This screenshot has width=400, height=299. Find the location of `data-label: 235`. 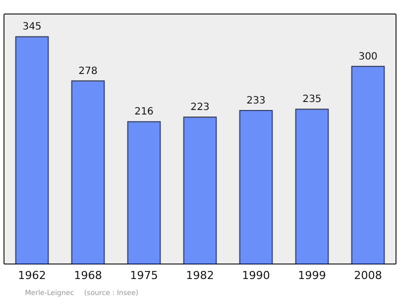

data-label: 235 is located at coordinates (312, 100).